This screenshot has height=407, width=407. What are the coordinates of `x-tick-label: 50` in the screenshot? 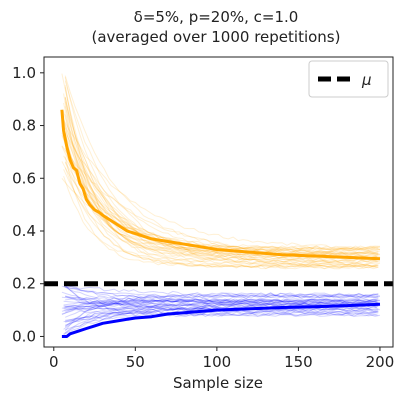 It's located at (135, 362).